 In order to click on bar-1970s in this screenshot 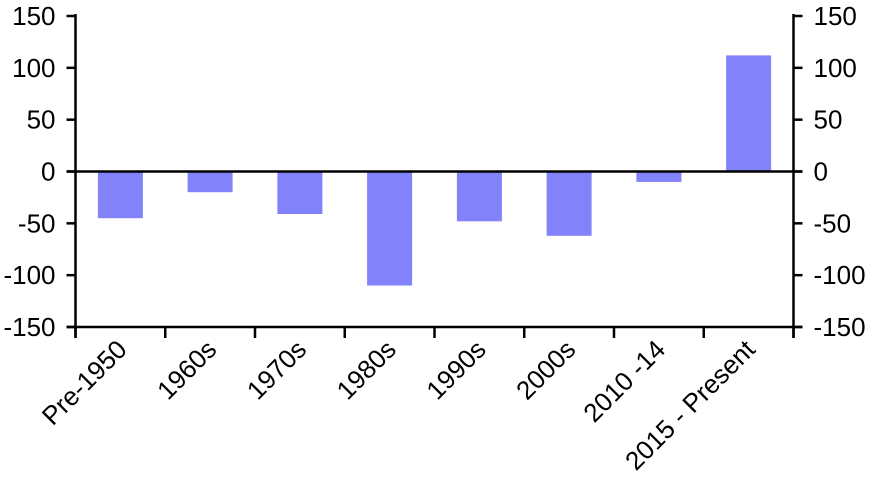, I will do `click(300, 192)`.